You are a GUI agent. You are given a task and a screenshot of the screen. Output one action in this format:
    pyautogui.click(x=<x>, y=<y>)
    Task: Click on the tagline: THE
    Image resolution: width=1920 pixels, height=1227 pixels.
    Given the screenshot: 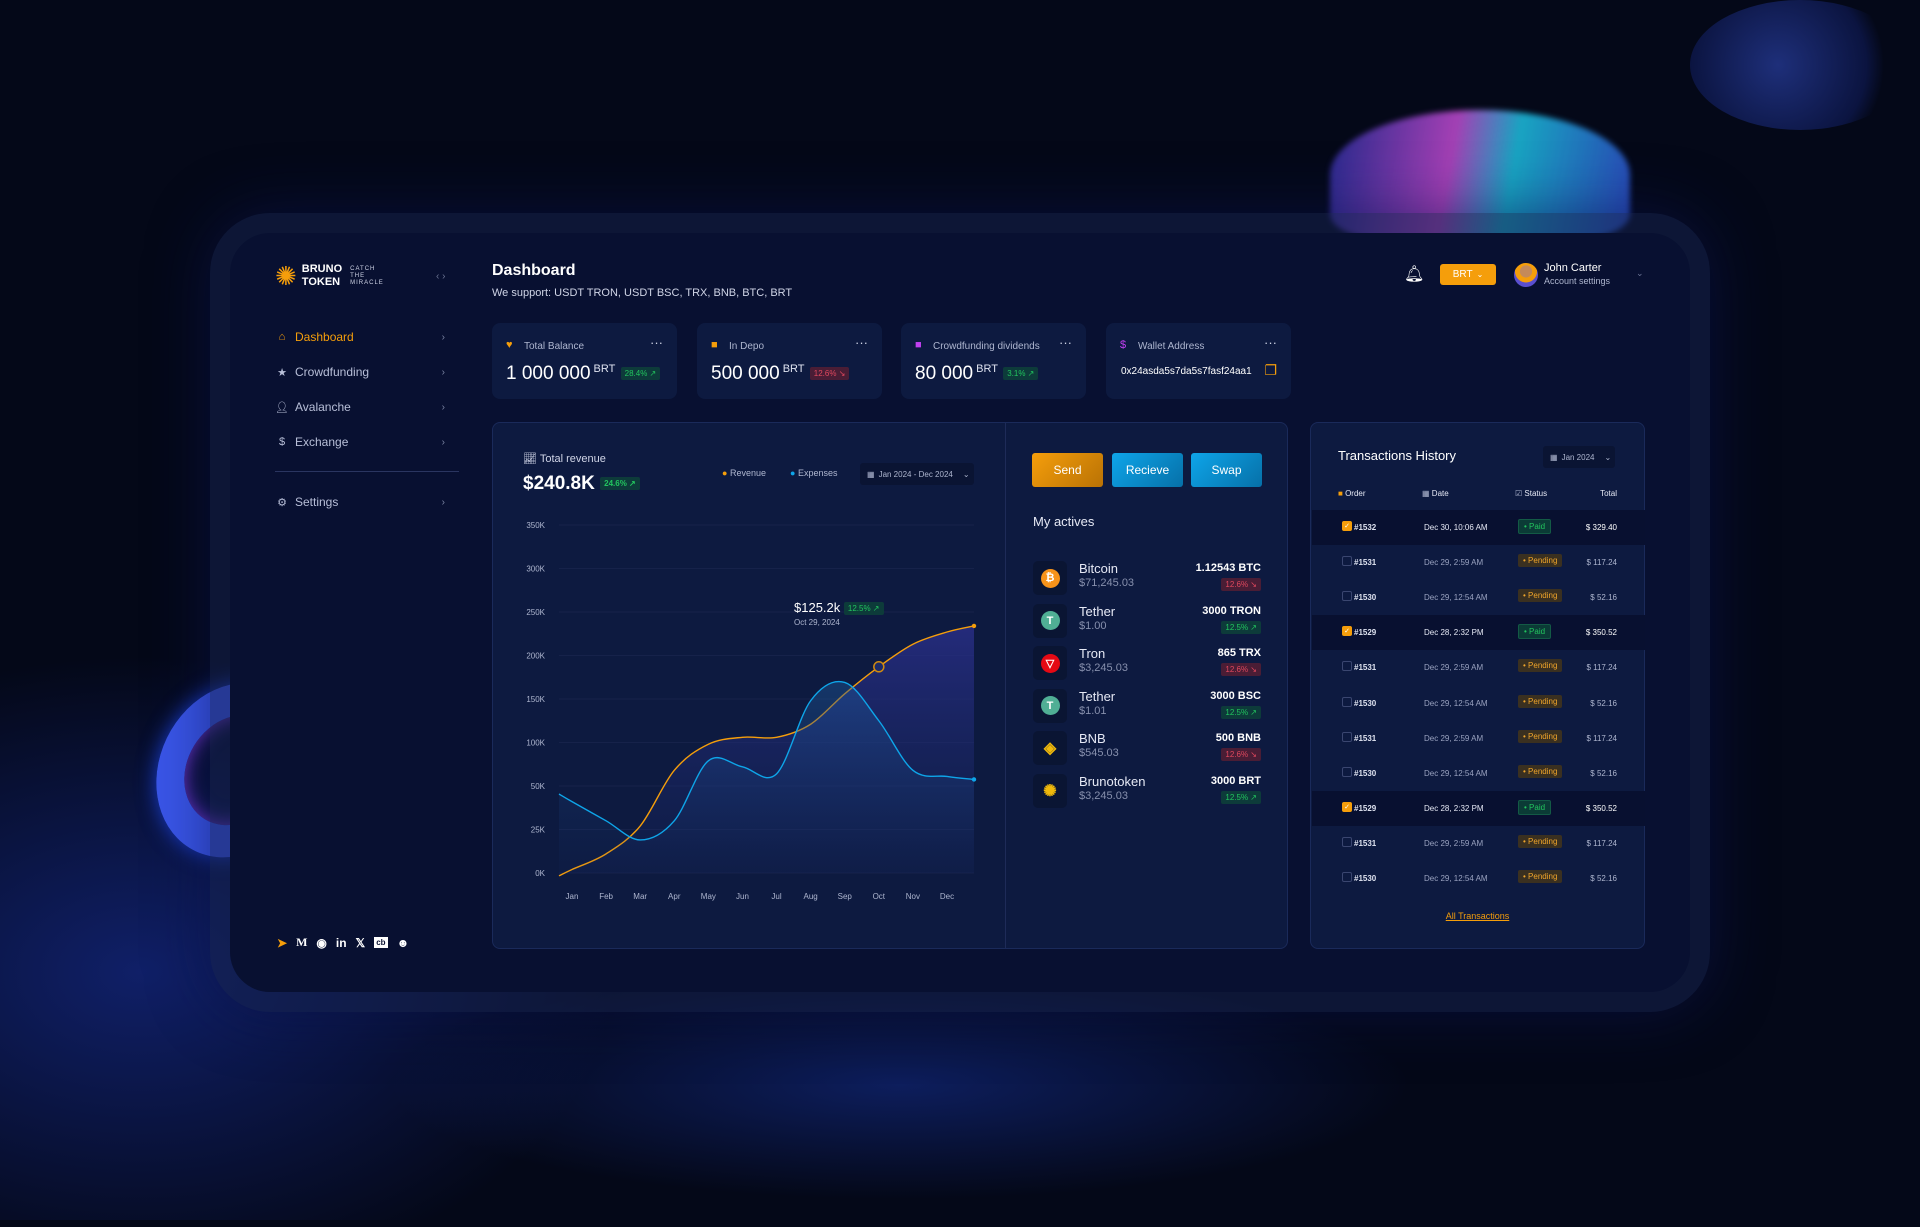 What is the action you would take?
    pyautogui.click(x=358, y=275)
    